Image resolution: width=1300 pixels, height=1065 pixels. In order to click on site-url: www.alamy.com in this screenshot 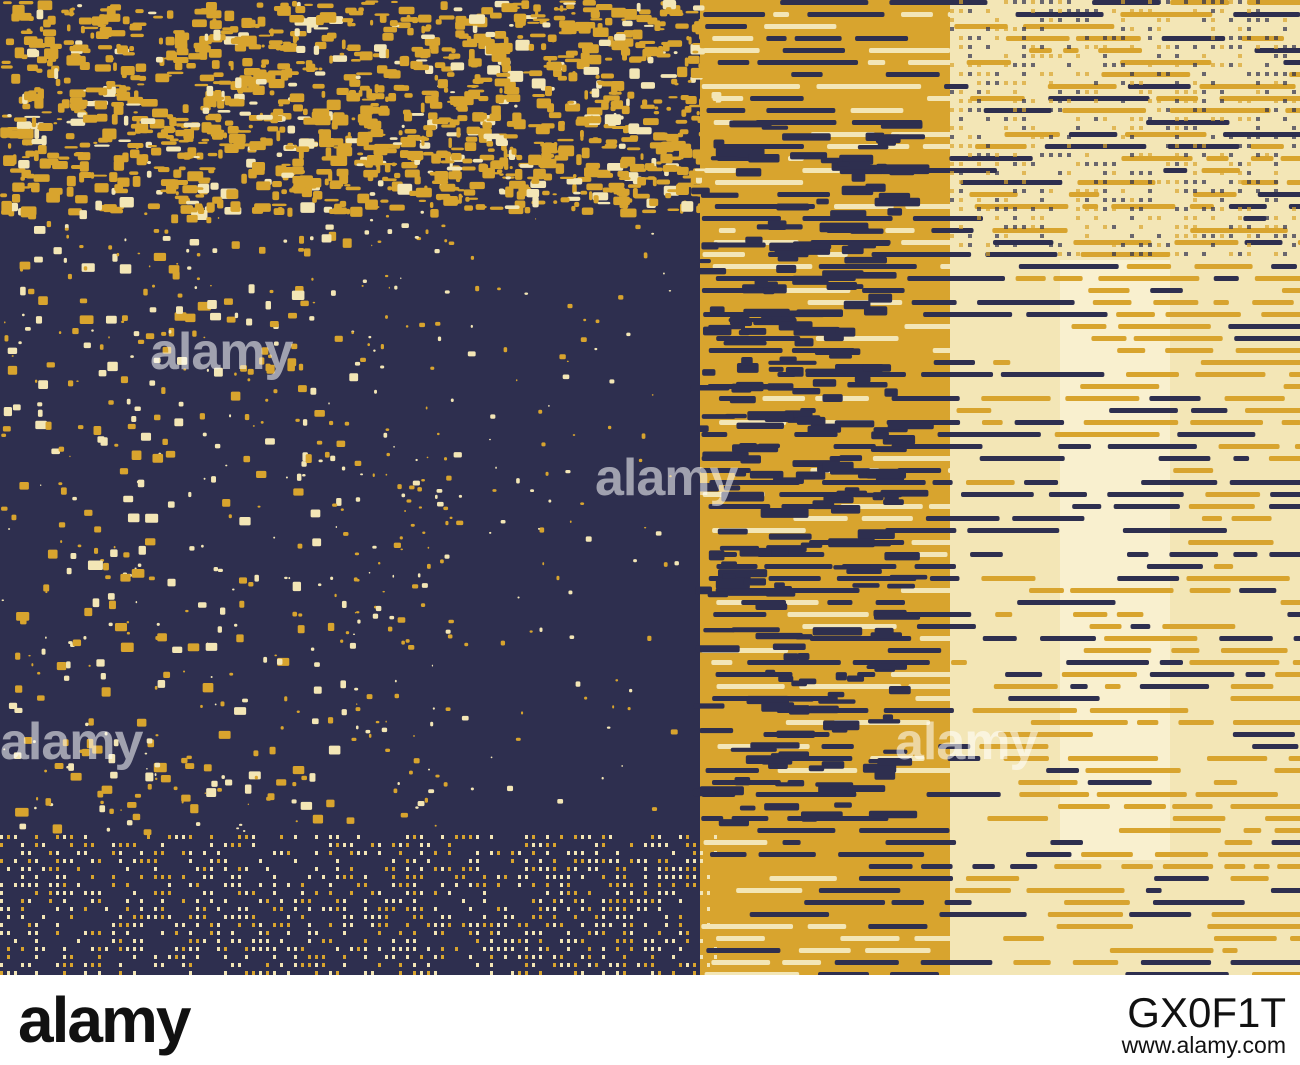, I will do `click(1203, 1045)`.